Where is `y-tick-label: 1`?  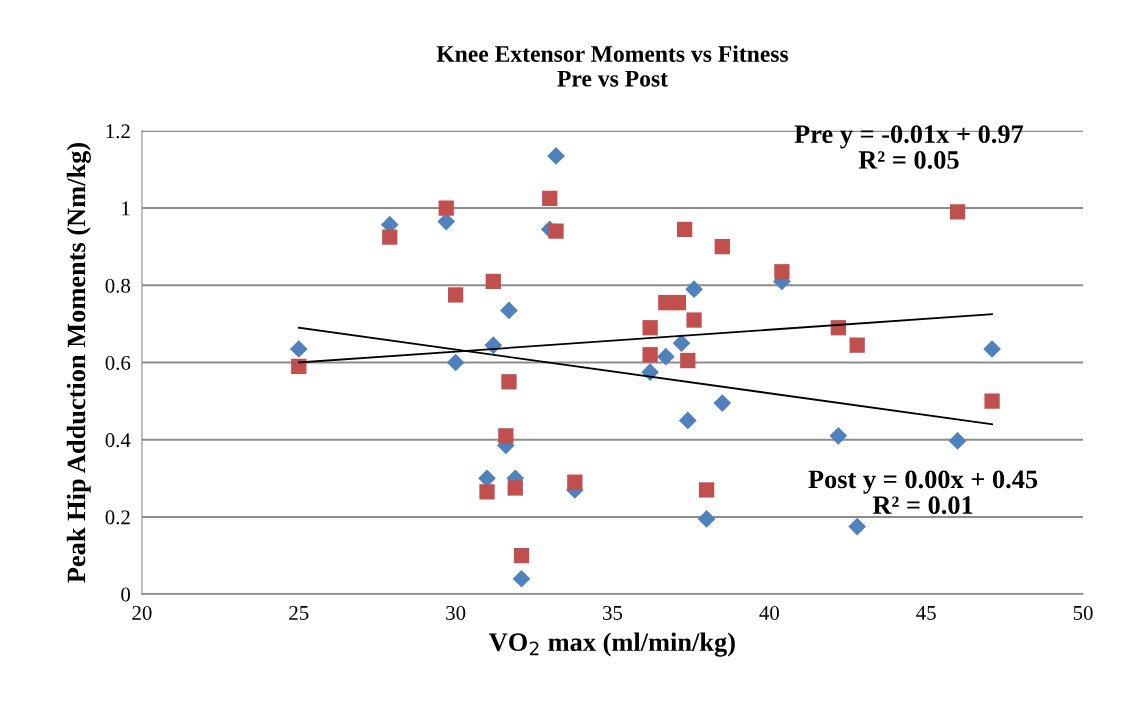 y-tick-label: 1 is located at coordinates (126, 208).